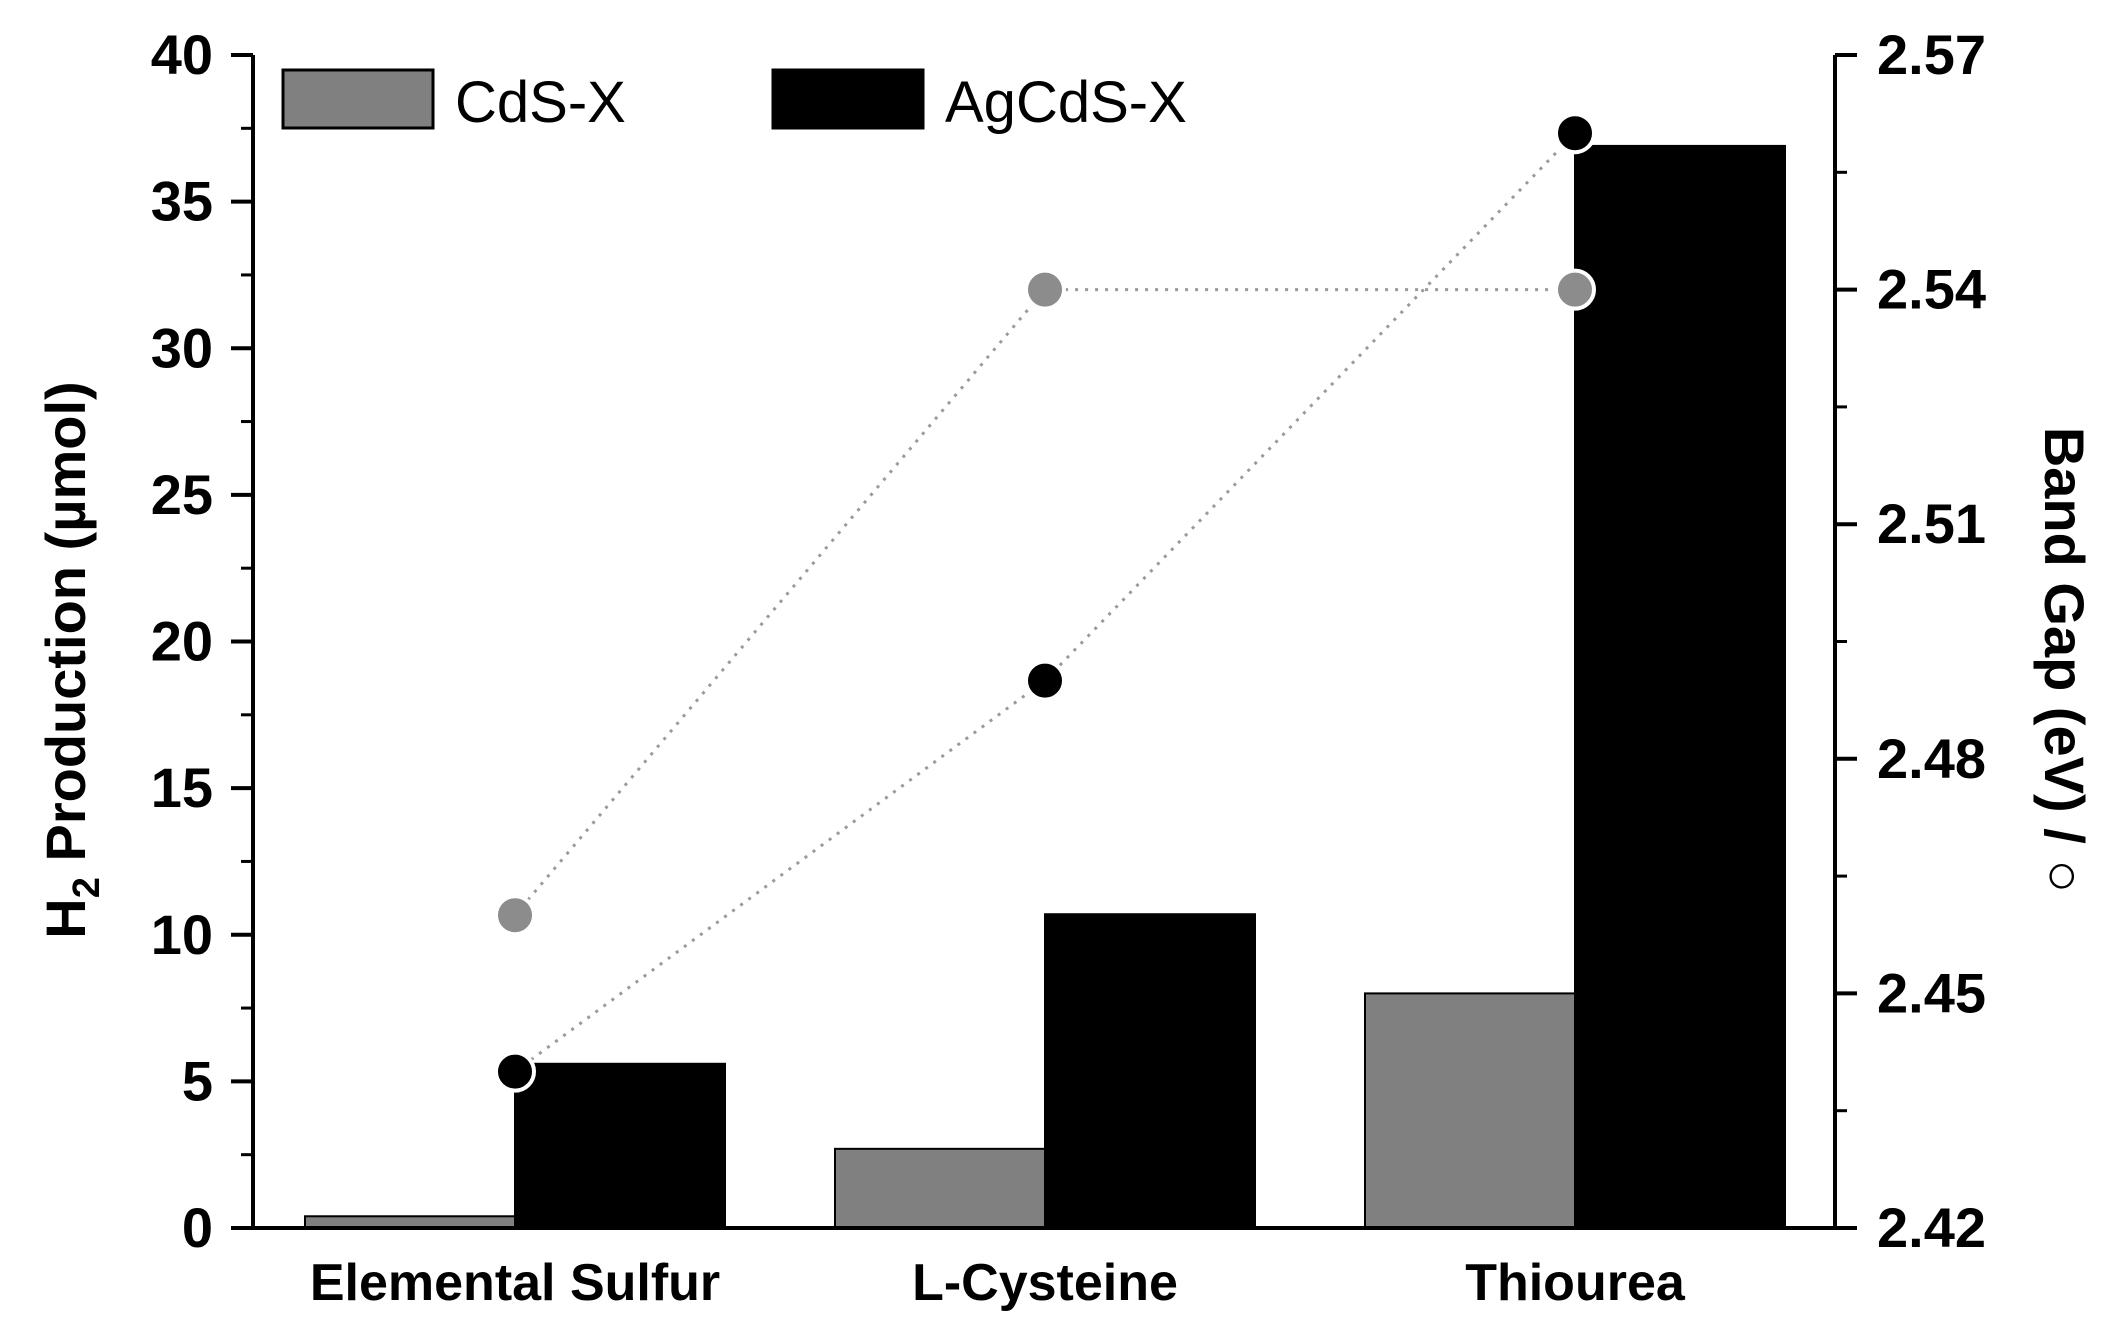  Describe the element at coordinates (2064, 643) in the screenshot. I see `y2-axis-title-text: Band Gap (eV) /` at that location.